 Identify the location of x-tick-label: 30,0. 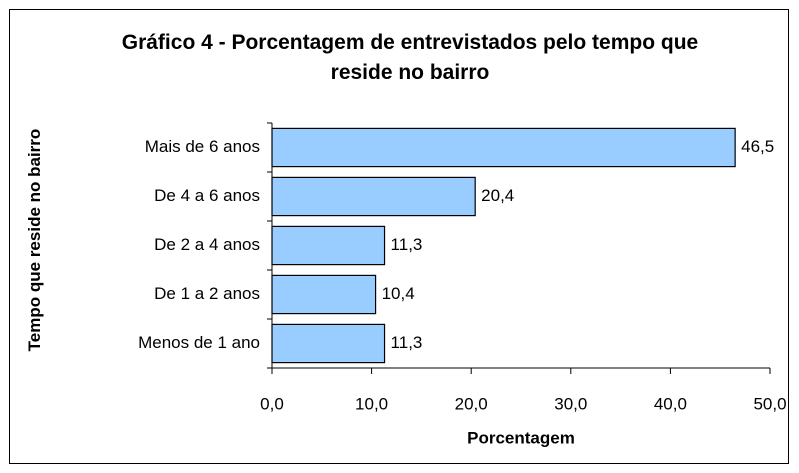
(570, 403).